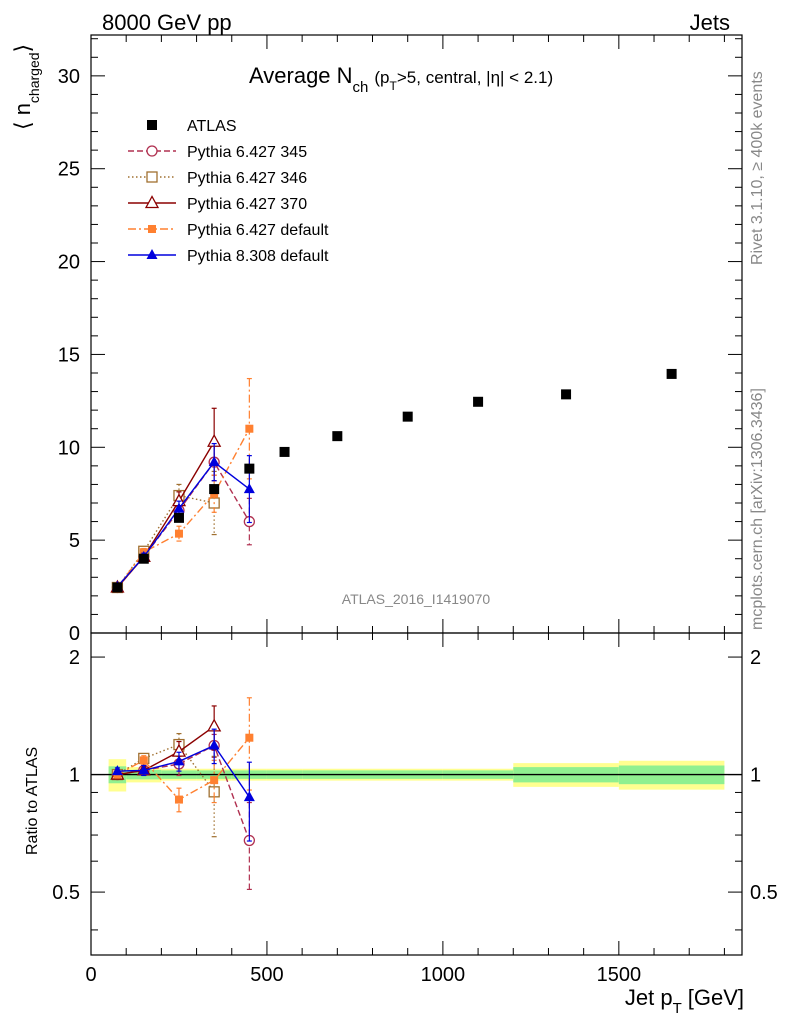 The height and width of the screenshot is (1024, 786). Describe the element at coordinates (66, 893) in the screenshot. I see `ratio-tick-label: 0.5` at that location.